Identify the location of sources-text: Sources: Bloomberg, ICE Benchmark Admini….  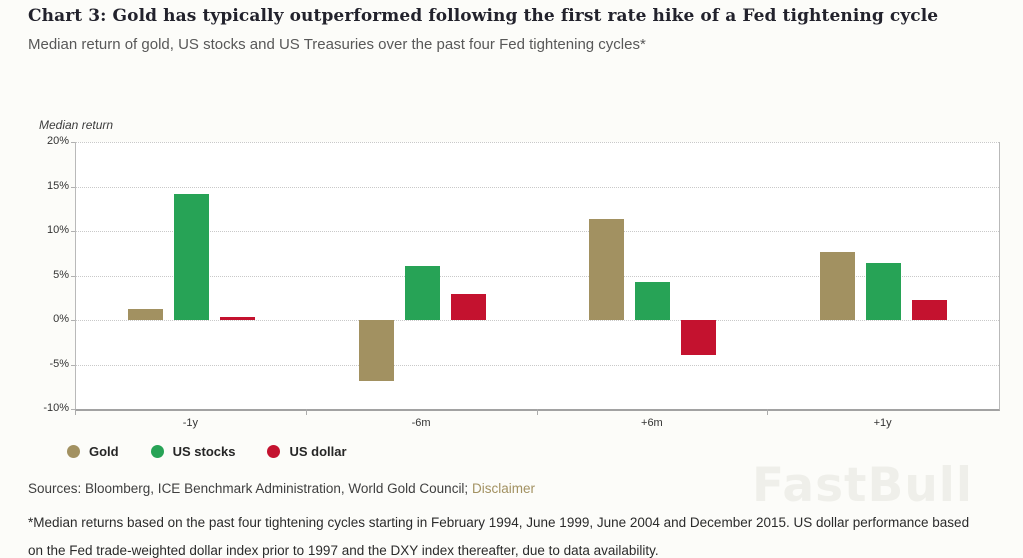
(248, 488).